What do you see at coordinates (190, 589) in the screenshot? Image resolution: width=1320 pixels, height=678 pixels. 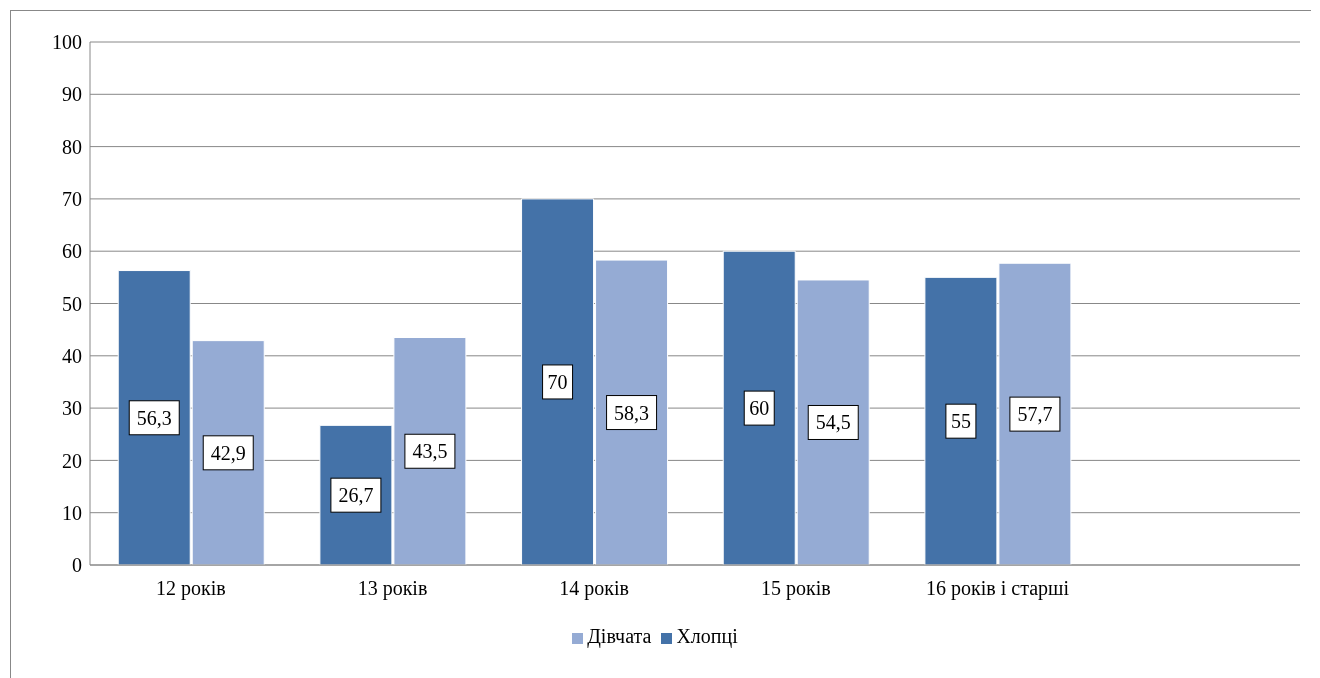 I see `x-tick-label: 12 років` at bounding box center [190, 589].